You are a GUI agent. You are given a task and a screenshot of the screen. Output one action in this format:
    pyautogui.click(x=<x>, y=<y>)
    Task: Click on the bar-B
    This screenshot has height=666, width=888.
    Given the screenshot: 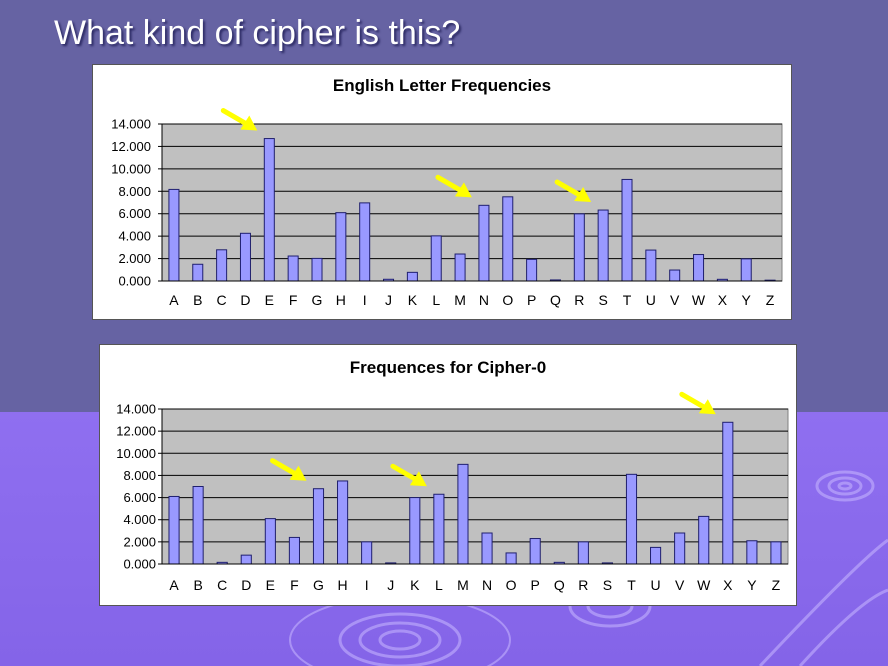 What is the action you would take?
    pyautogui.click(x=198, y=525)
    